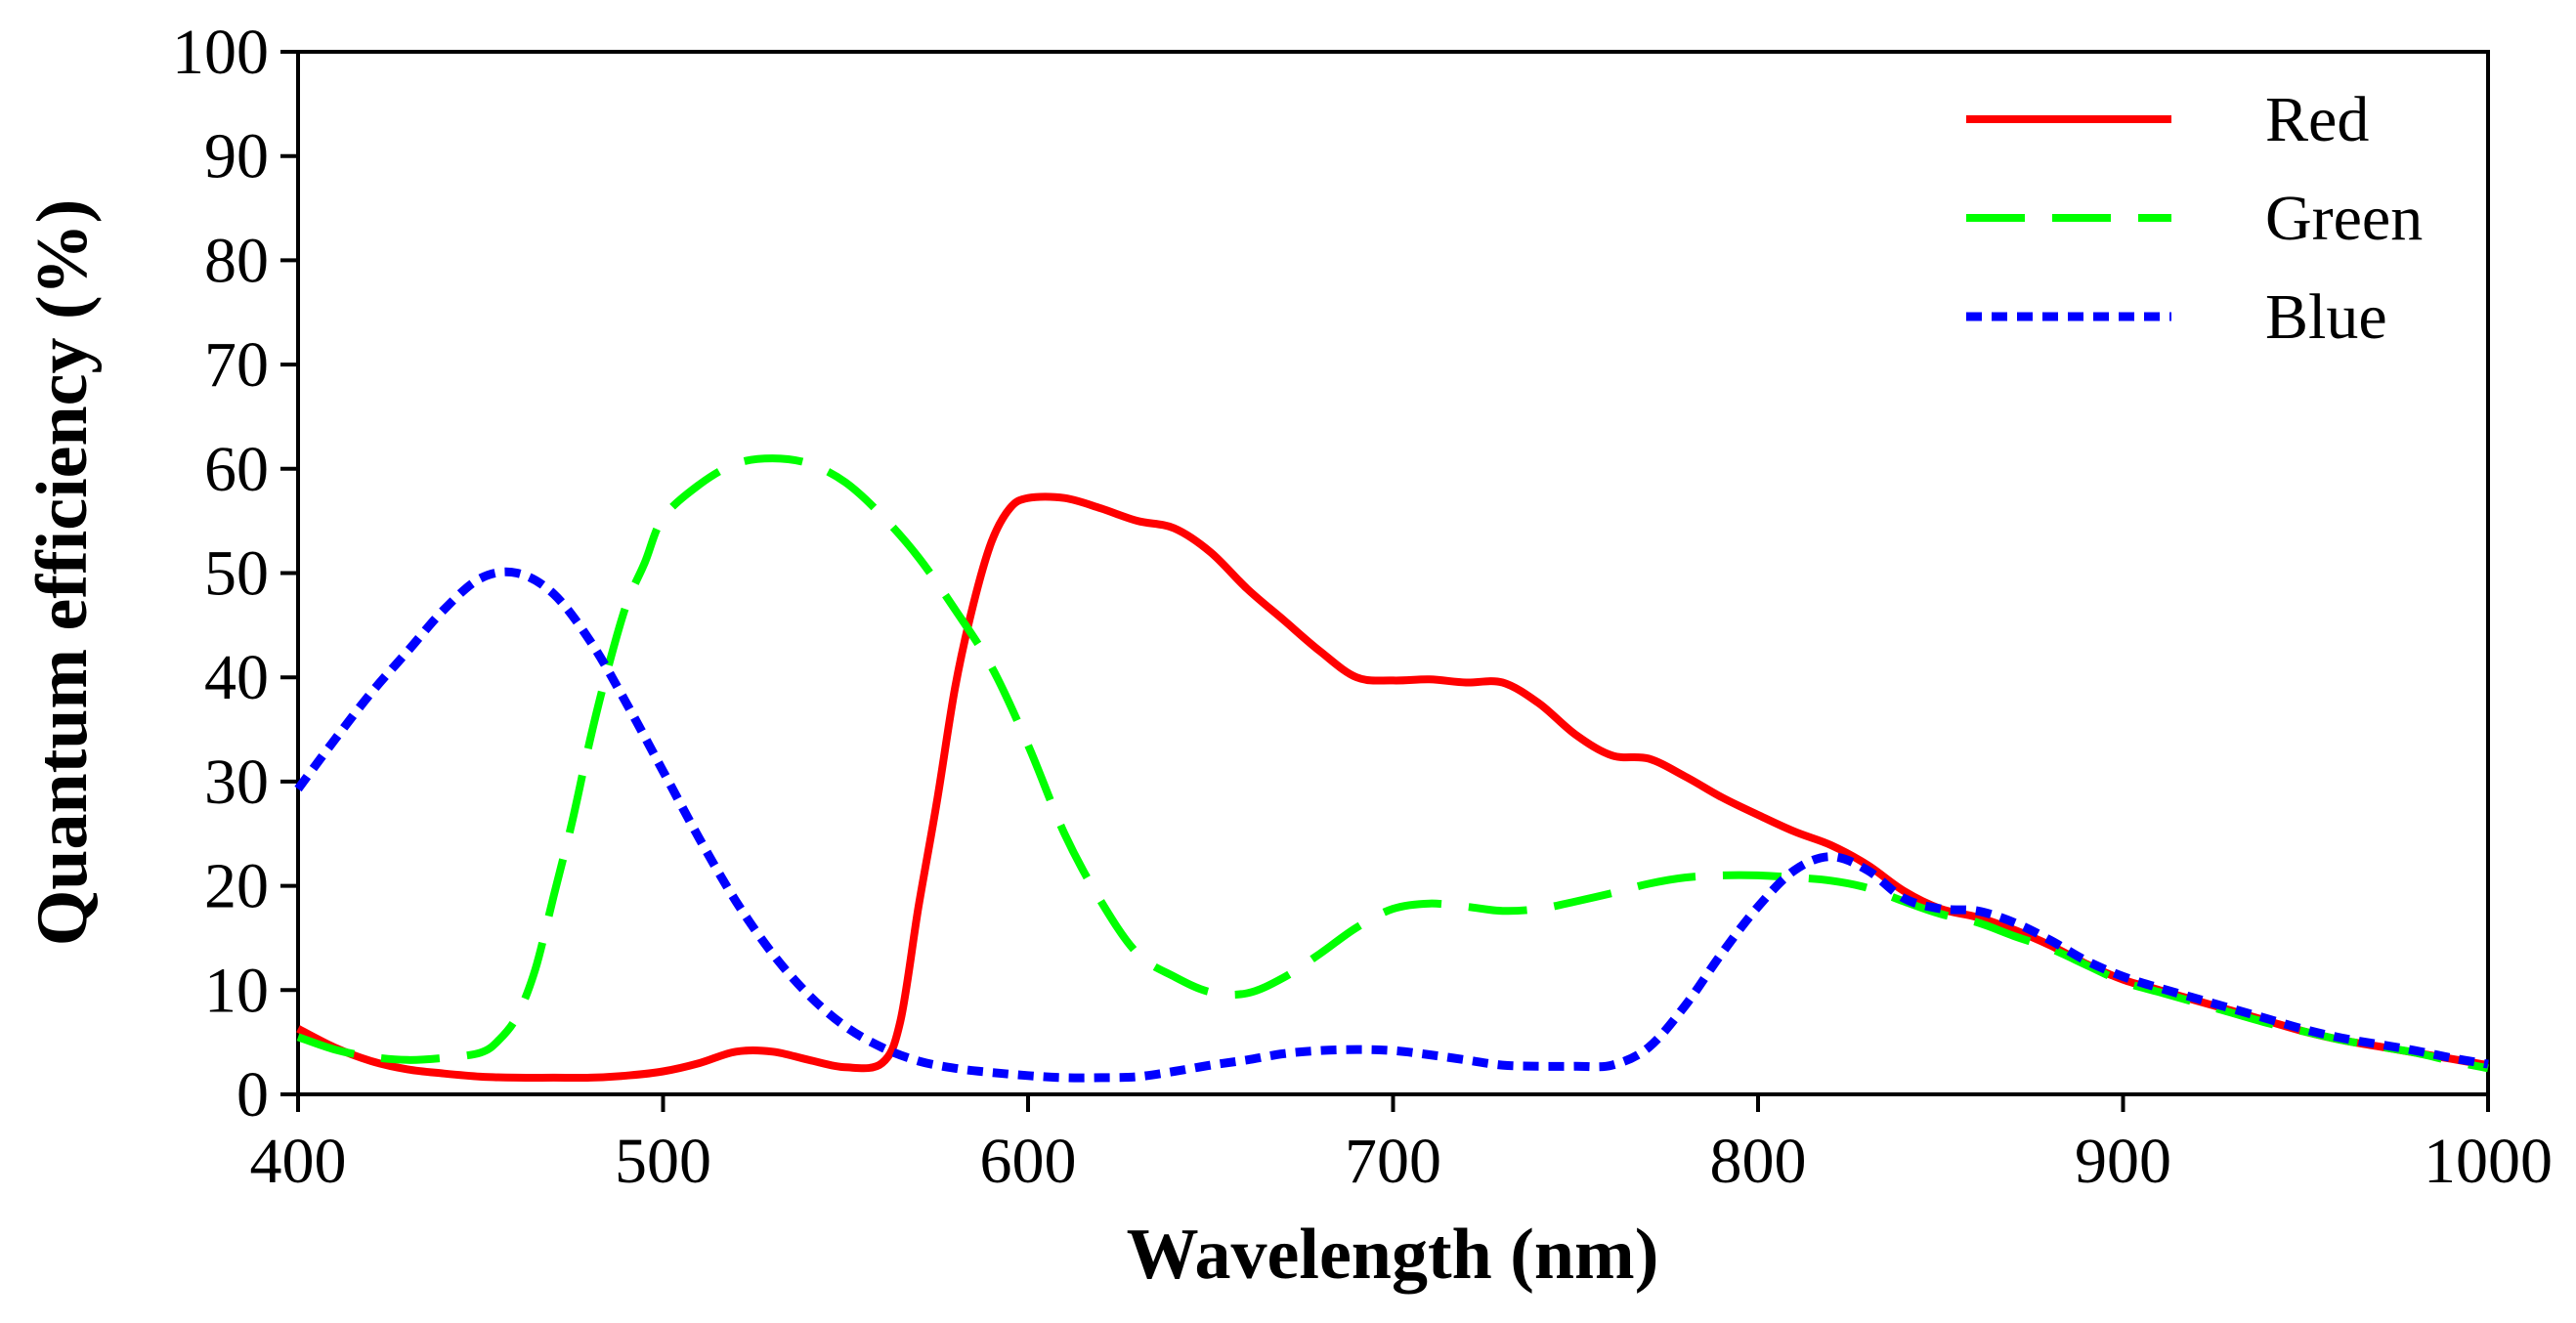 This screenshot has width=2576, height=1323. Describe the element at coordinates (237, 990) in the screenshot. I see `y-tick-label: 10` at that location.